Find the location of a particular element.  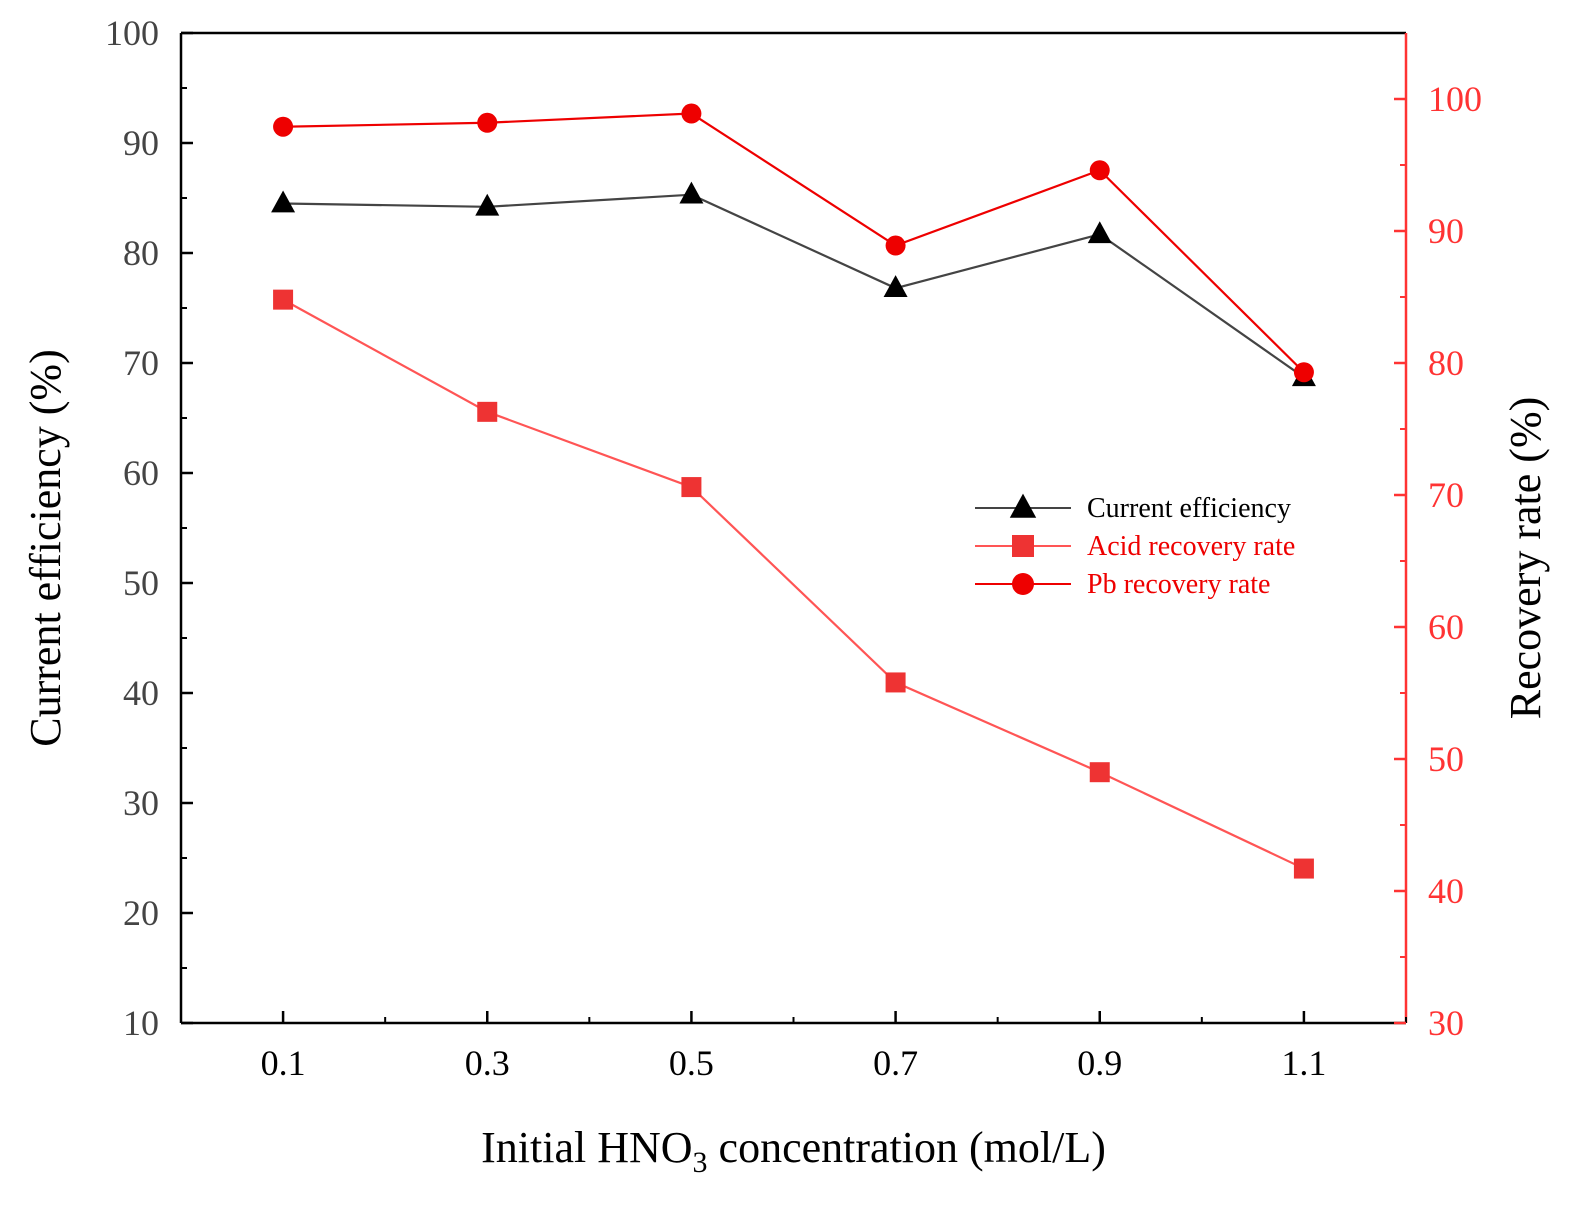

left-tick-label: 100 is located at coordinates (132, 33).